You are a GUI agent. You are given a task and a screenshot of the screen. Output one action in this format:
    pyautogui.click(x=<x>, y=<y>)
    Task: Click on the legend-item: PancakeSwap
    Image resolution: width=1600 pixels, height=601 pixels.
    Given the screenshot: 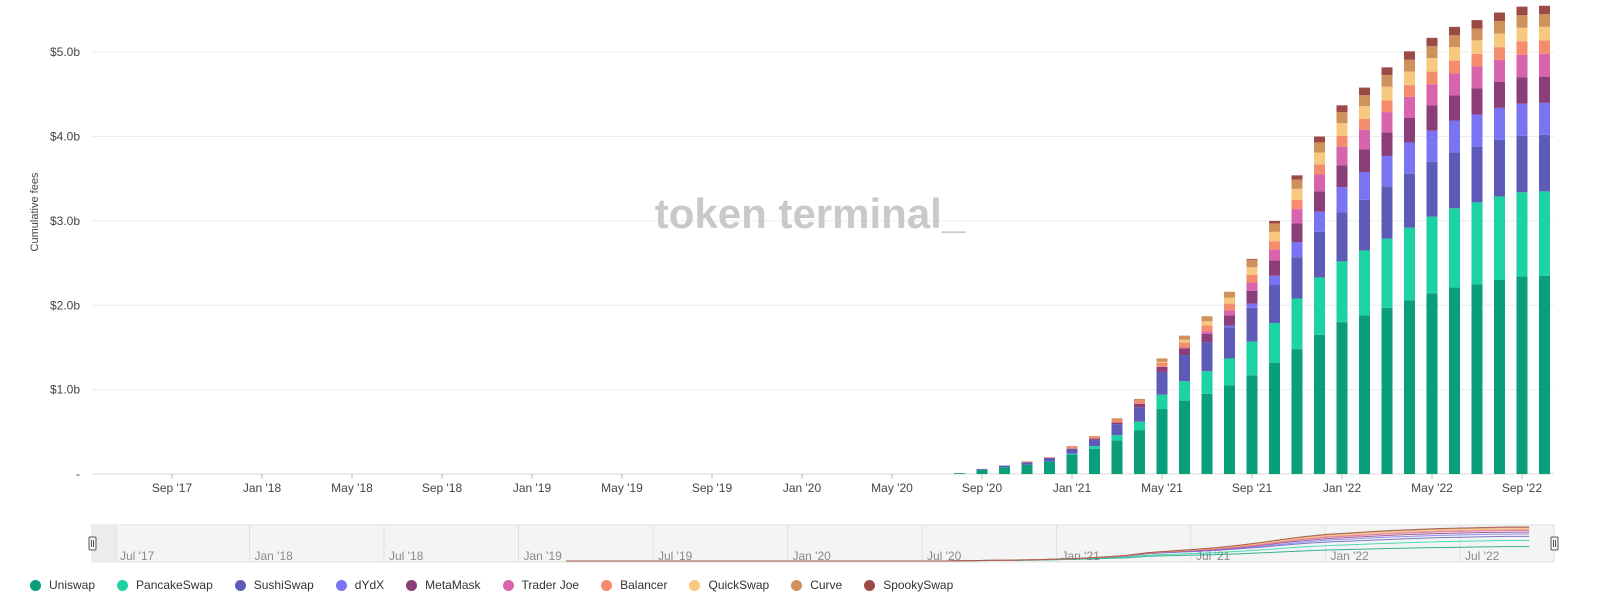 What is the action you would take?
    pyautogui.click(x=165, y=585)
    